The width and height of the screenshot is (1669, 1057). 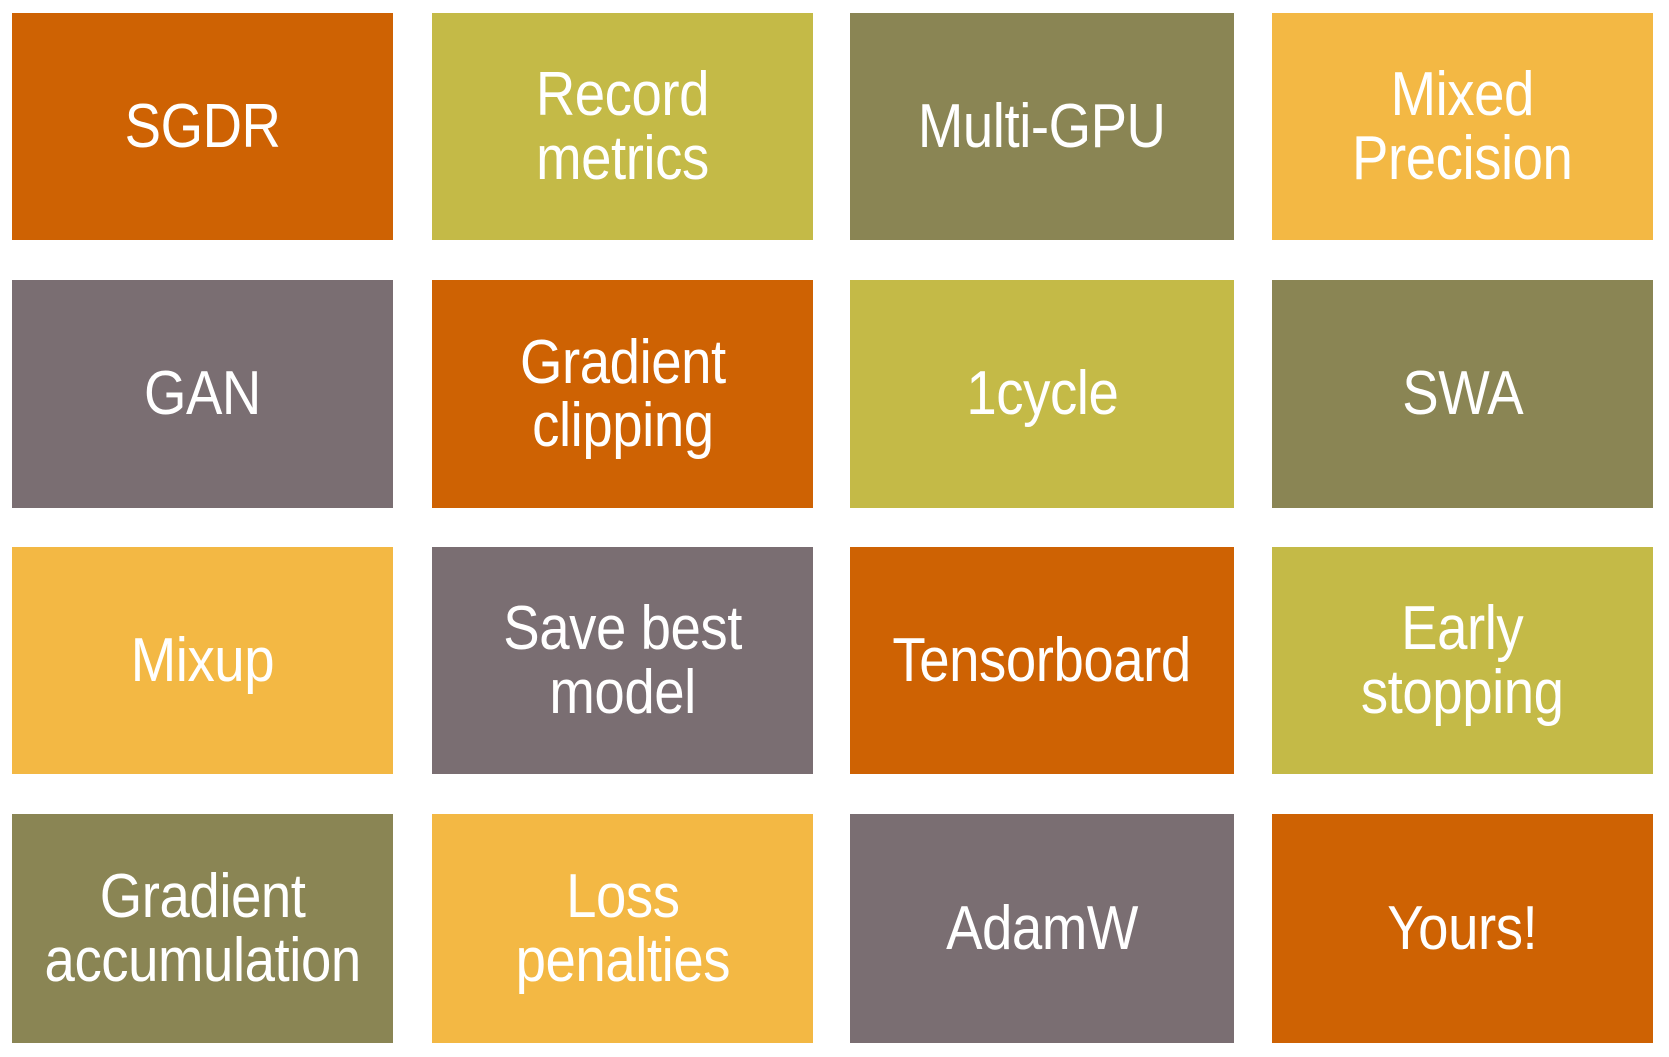 I want to click on tile-label: GAN, so click(x=202, y=394).